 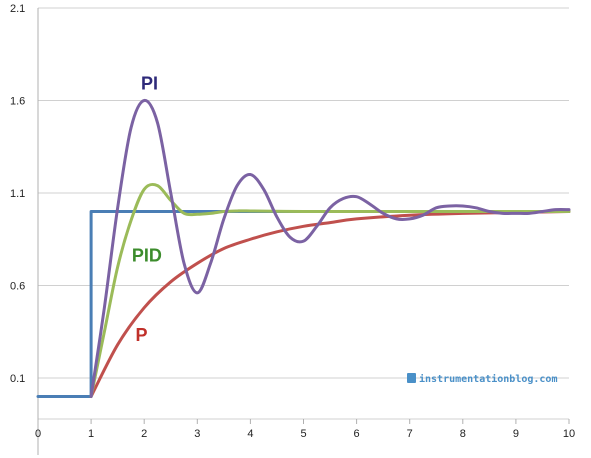 What do you see at coordinates (463, 434) in the screenshot?
I see `x-tick-label: 8` at bounding box center [463, 434].